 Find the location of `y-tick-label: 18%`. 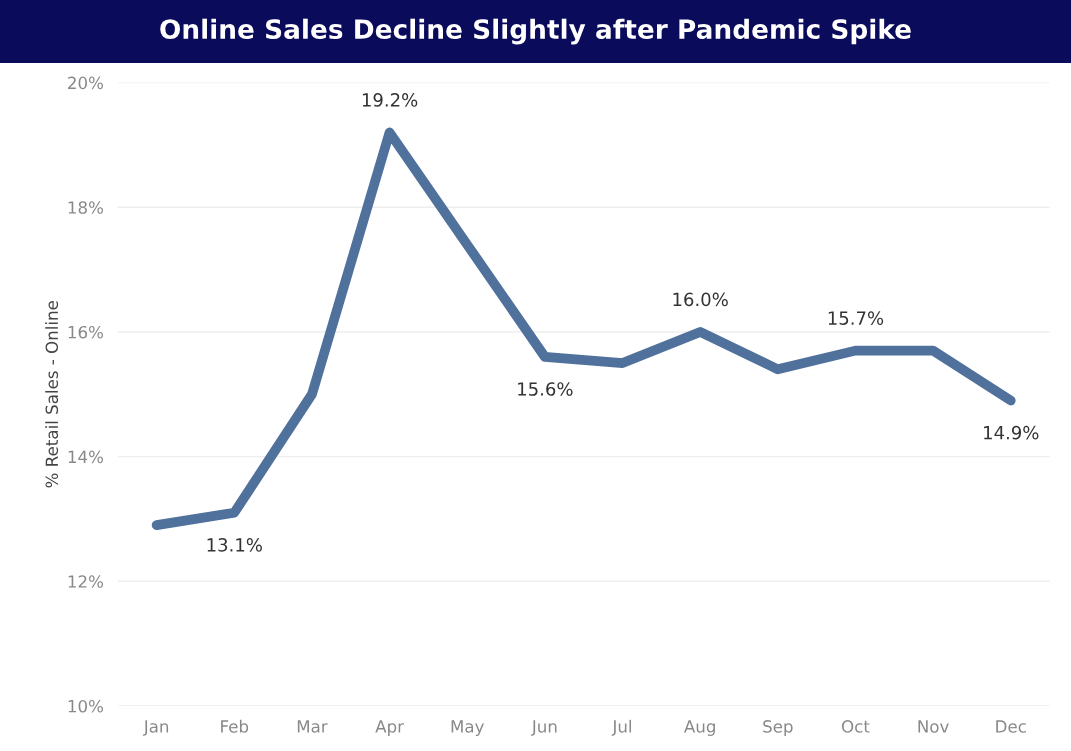

y-tick-label: 18% is located at coordinates (85, 207).